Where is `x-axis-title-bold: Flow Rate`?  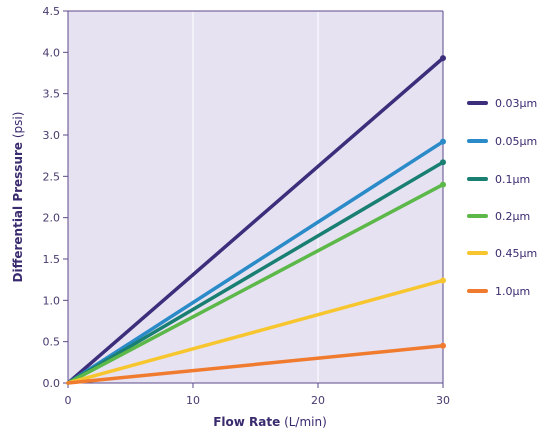 x-axis-title-bold: Flow Rate is located at coordinates (246, 422).